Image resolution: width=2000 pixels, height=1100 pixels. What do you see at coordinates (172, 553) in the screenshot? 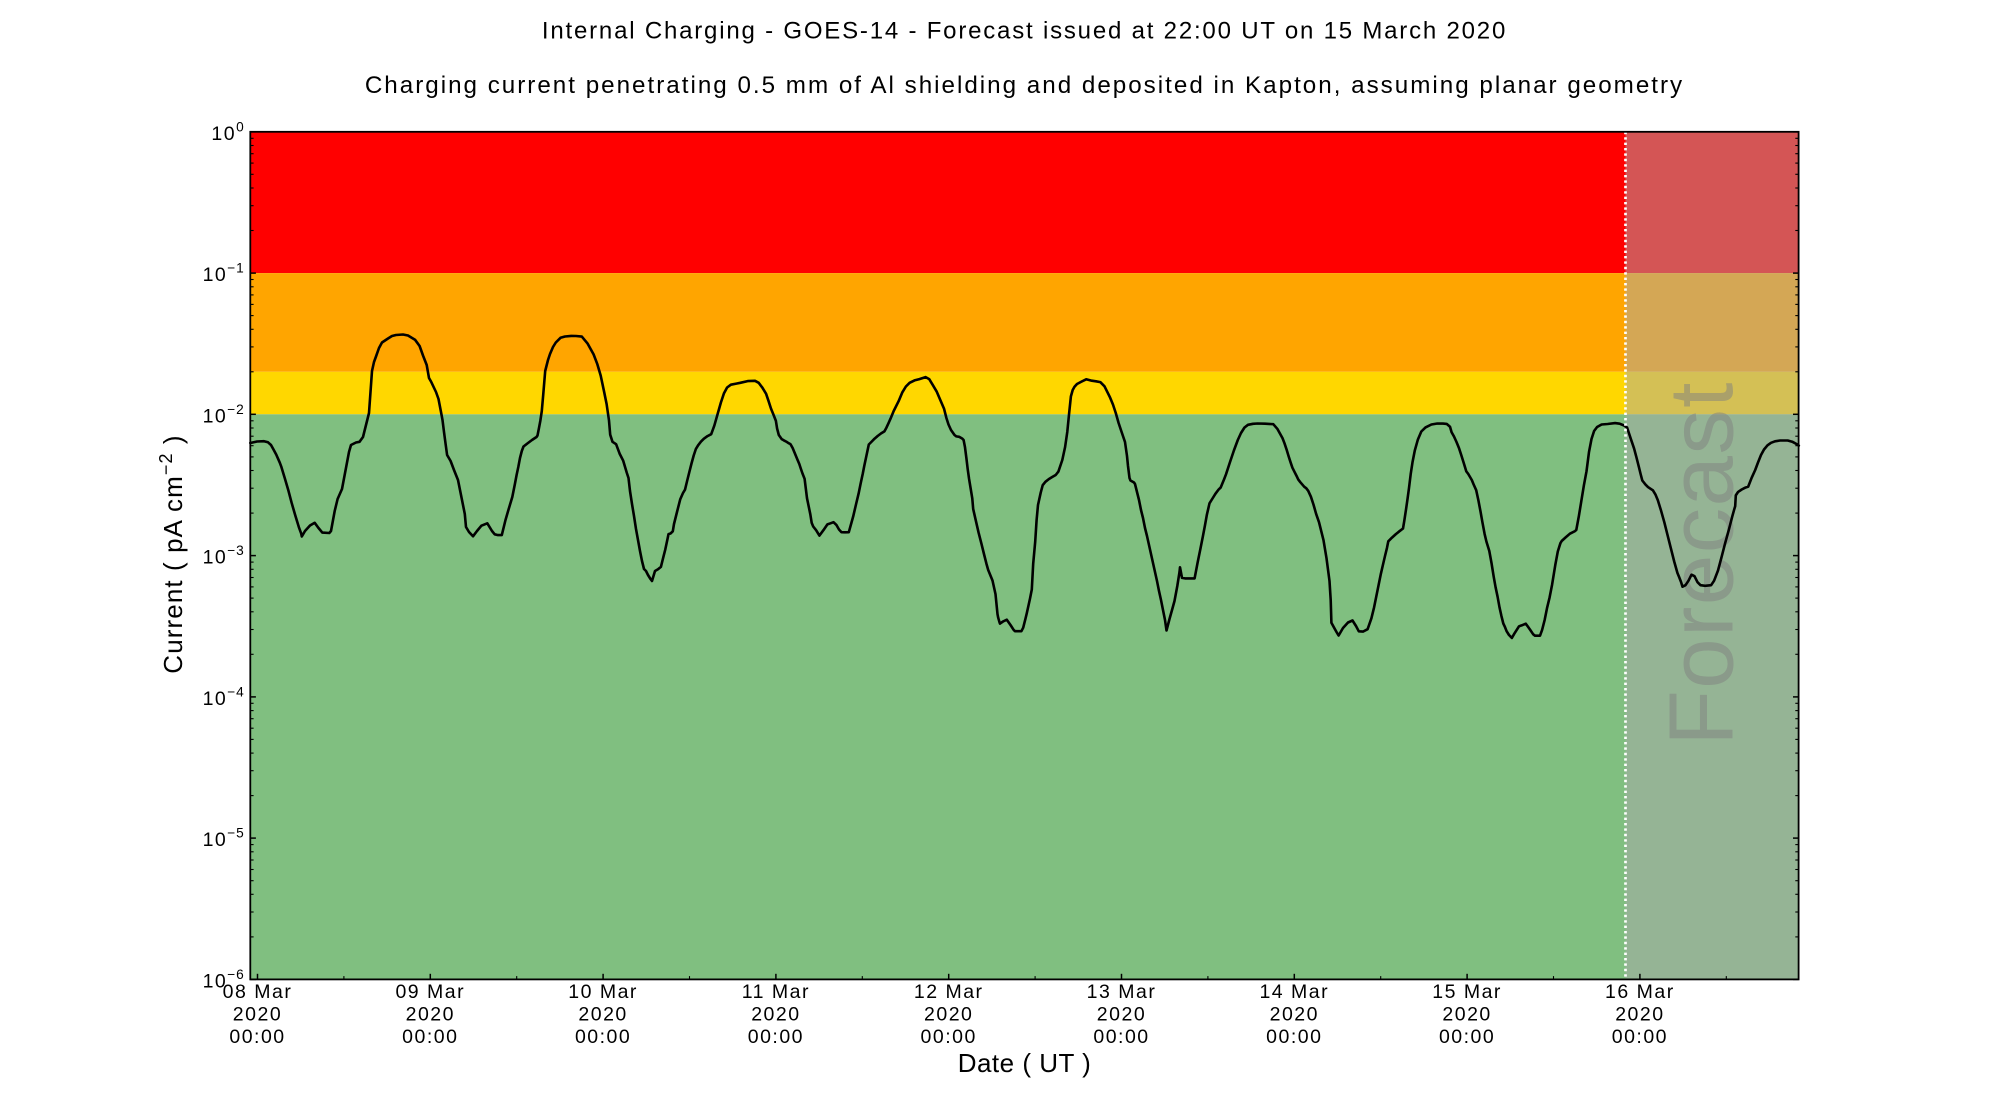
I see `svg-text: Current ( pA cm−2 )` at bounding box center [172, 553].